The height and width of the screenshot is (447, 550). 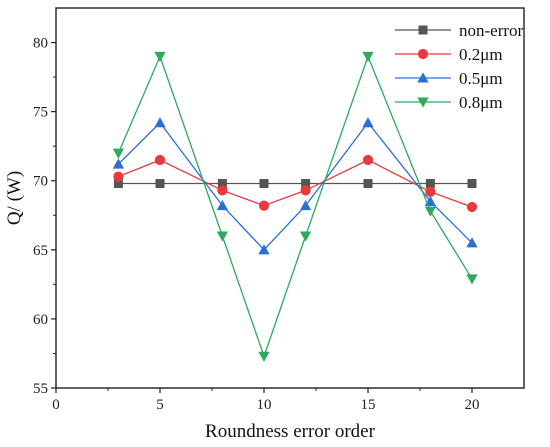 What do you see at coordinates (481, 54) in the screenshot?
I see `legend-label: 0.2μm` at bounding box center [481, 54].